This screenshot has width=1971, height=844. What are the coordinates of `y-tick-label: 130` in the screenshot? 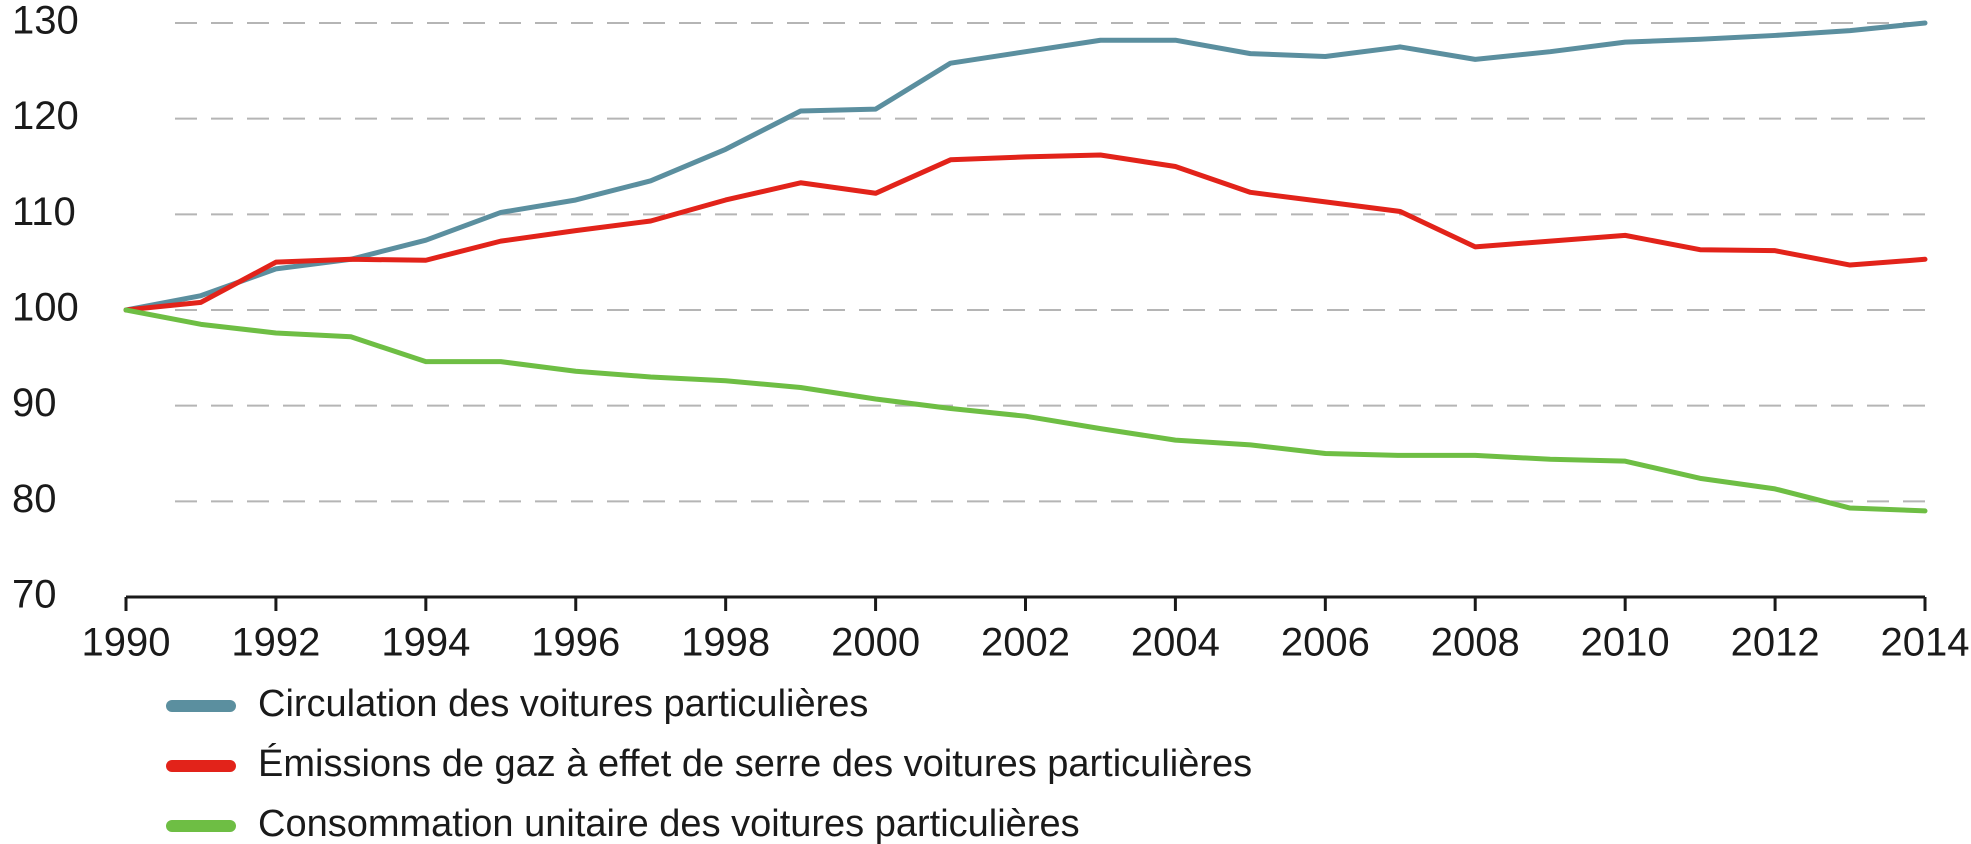 It's located at (45, 21).